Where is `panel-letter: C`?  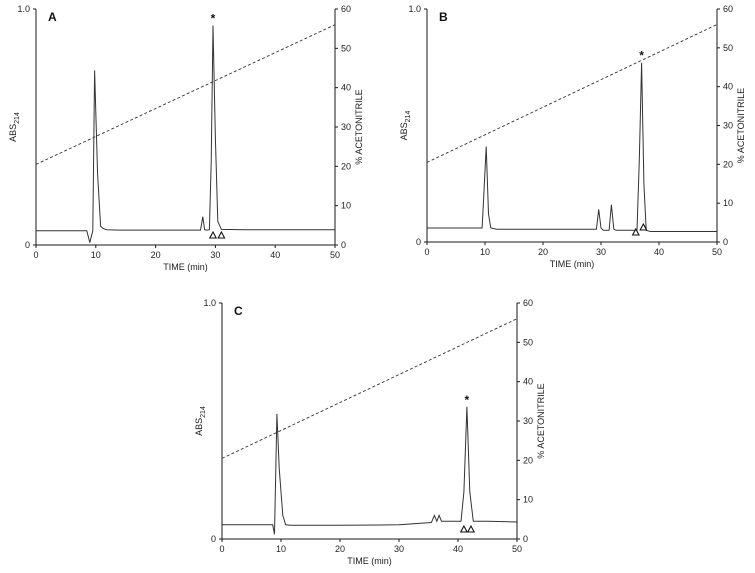 panel-letter: C is located at coordinates (238, 311).